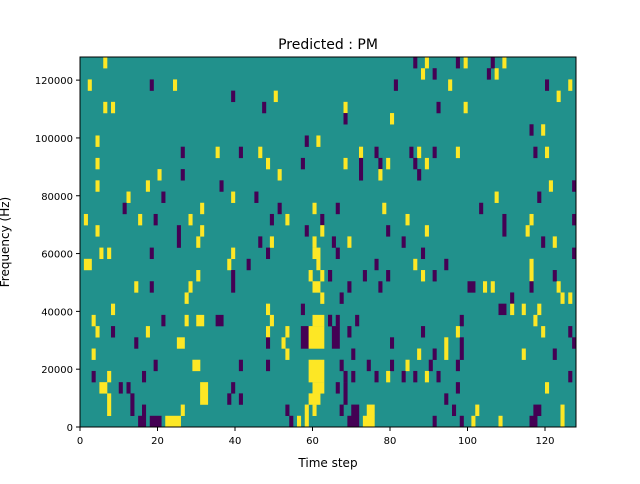 This screenshot has height=484, width=640. I want to click on y-tick-label: 0, so click(70, 428).